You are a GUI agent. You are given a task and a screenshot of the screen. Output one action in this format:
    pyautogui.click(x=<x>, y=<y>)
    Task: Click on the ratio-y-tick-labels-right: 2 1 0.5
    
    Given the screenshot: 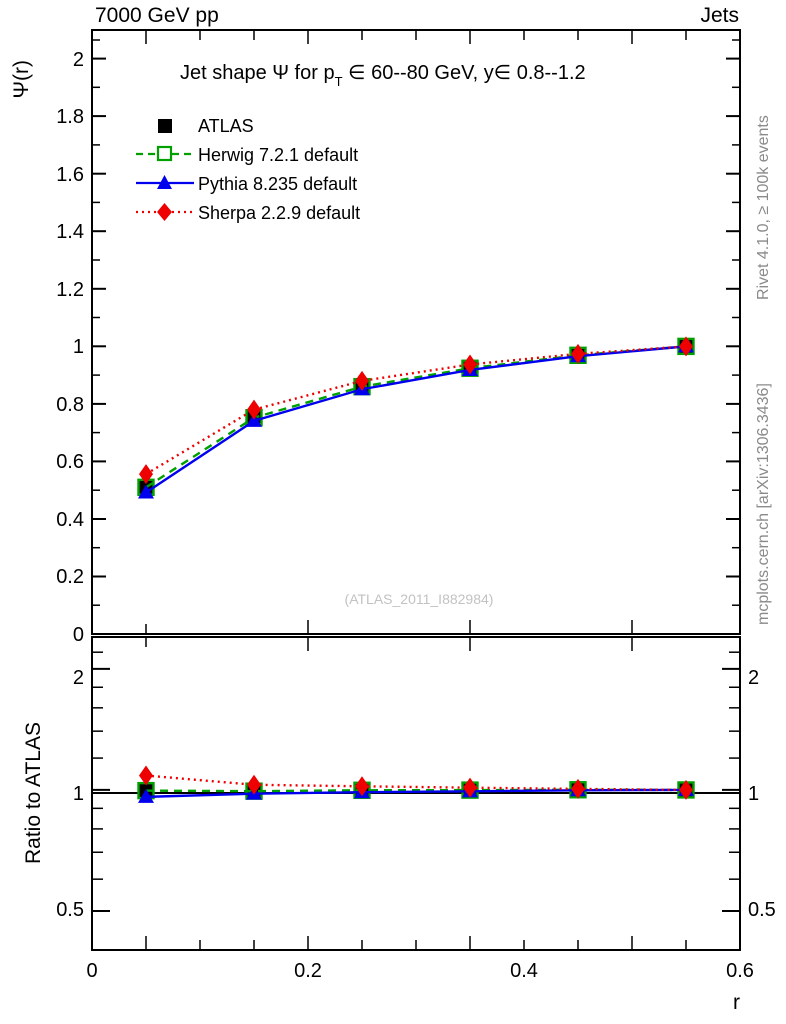 What is the action you would take?
    pyautogui.click(x=762, y=794)
    